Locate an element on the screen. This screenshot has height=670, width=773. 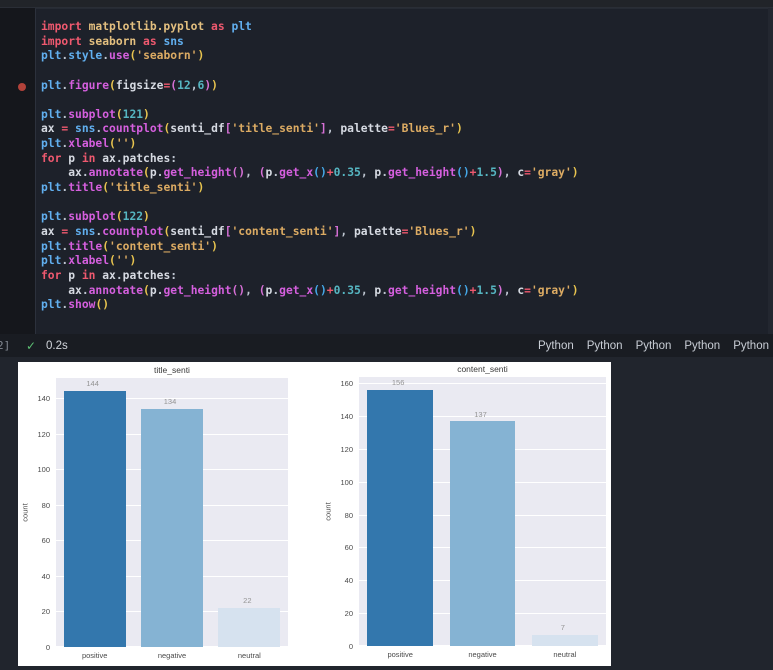
code-token: style is located at coordinates (85, 56).